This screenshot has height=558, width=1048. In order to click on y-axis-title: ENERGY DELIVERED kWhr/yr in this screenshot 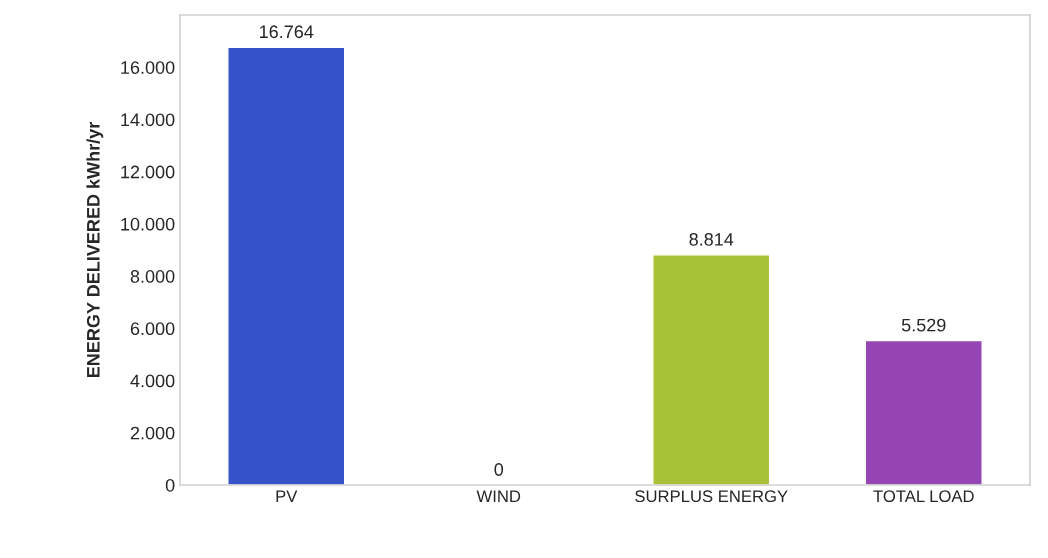, I will do `click(95, 250)`.